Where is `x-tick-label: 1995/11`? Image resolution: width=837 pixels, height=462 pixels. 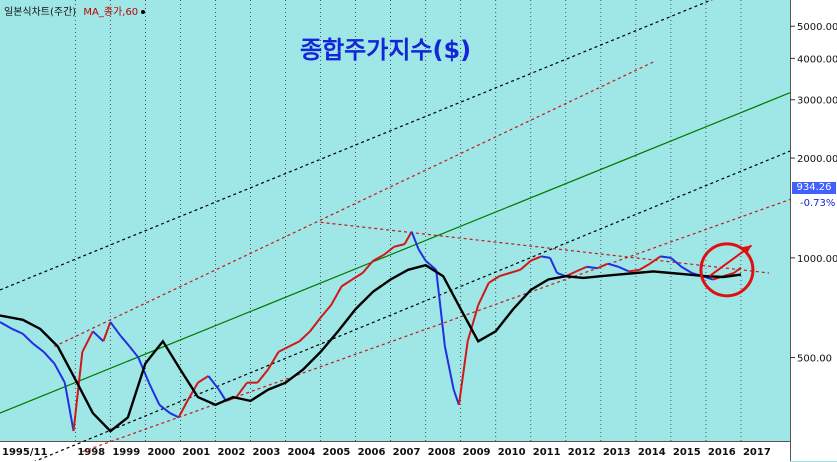 x-tick-label: 1995/11 is located at coordinates (24, 452).